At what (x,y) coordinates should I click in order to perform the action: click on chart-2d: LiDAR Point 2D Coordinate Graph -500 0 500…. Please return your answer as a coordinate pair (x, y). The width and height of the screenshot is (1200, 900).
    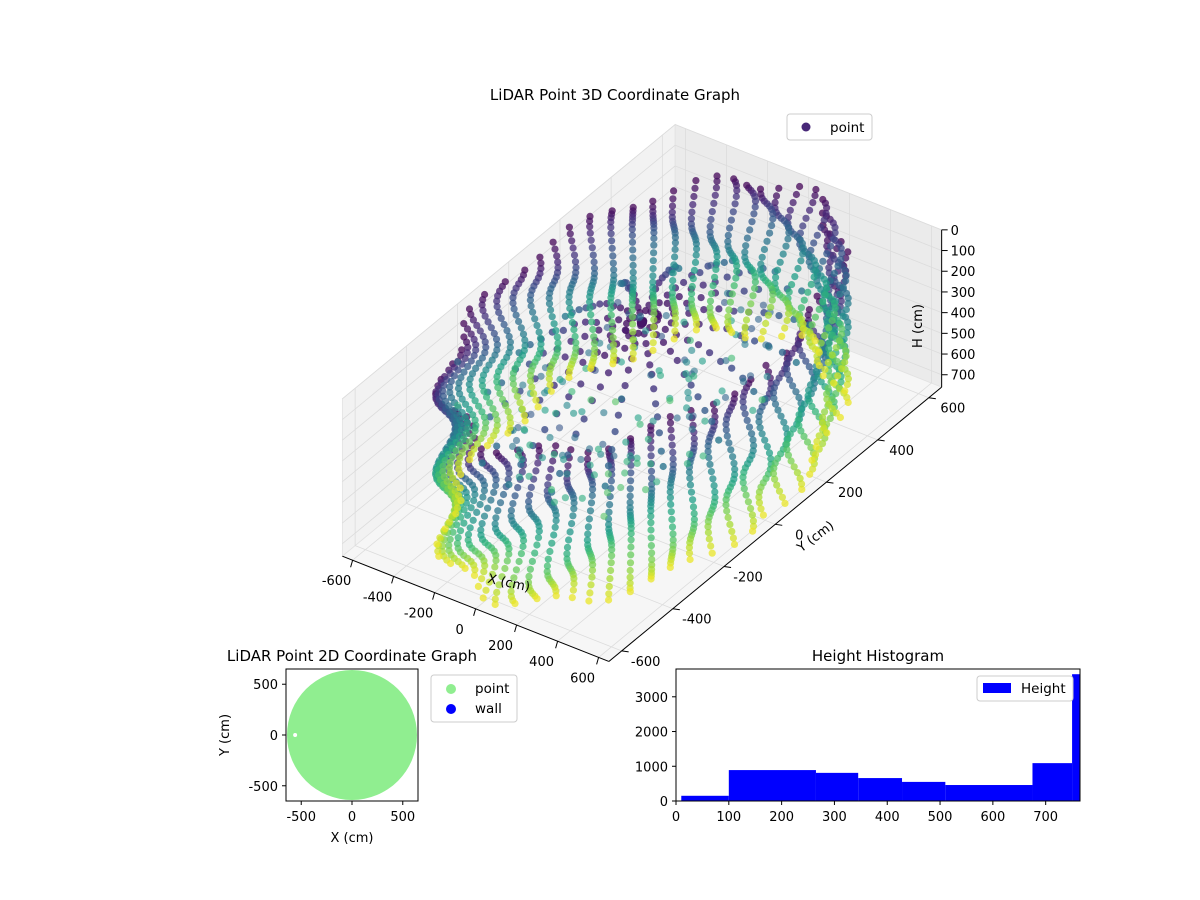
    Looking at the image, I should click on (368, 746).